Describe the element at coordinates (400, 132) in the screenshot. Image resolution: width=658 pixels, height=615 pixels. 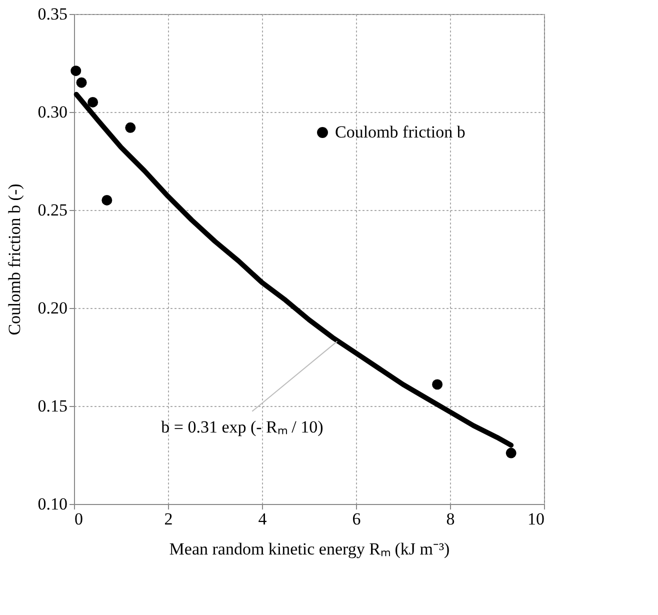
I see `legend-label: Coulomb friction b` at that location.